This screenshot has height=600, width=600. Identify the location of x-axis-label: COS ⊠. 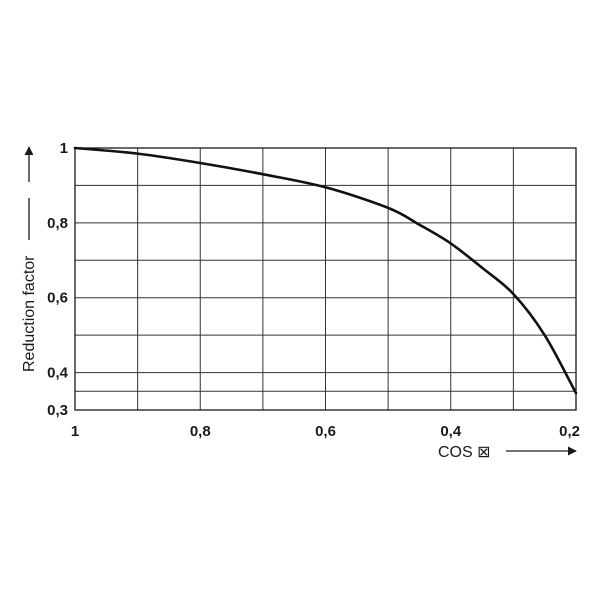
(464, 452).